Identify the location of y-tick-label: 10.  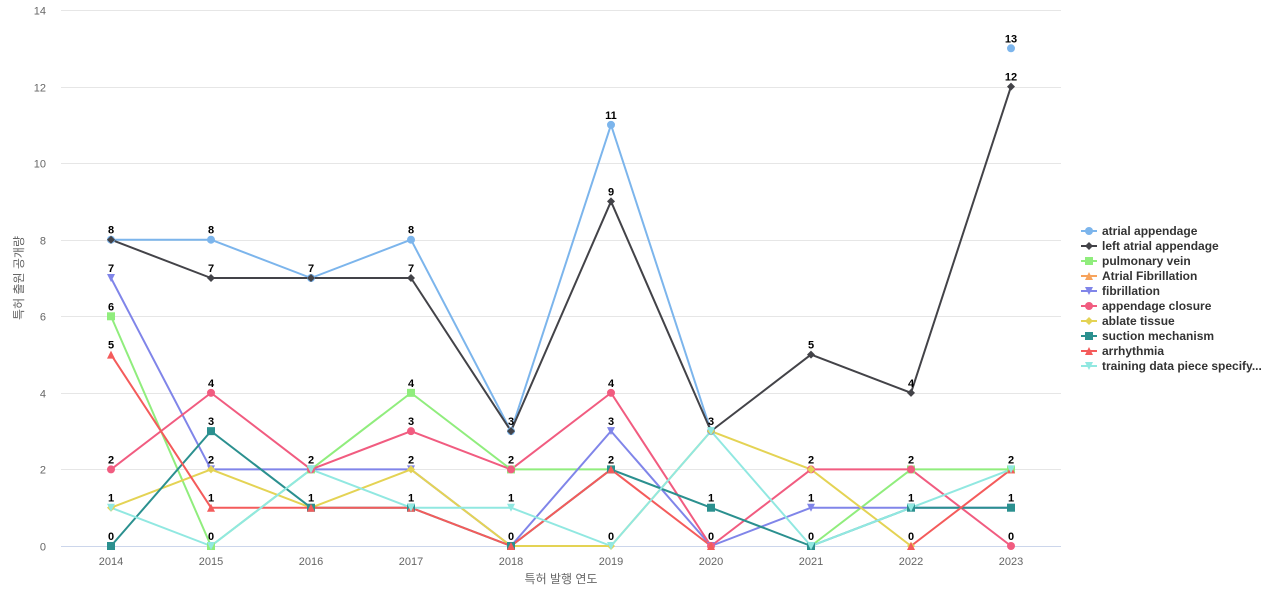
(40, 165).